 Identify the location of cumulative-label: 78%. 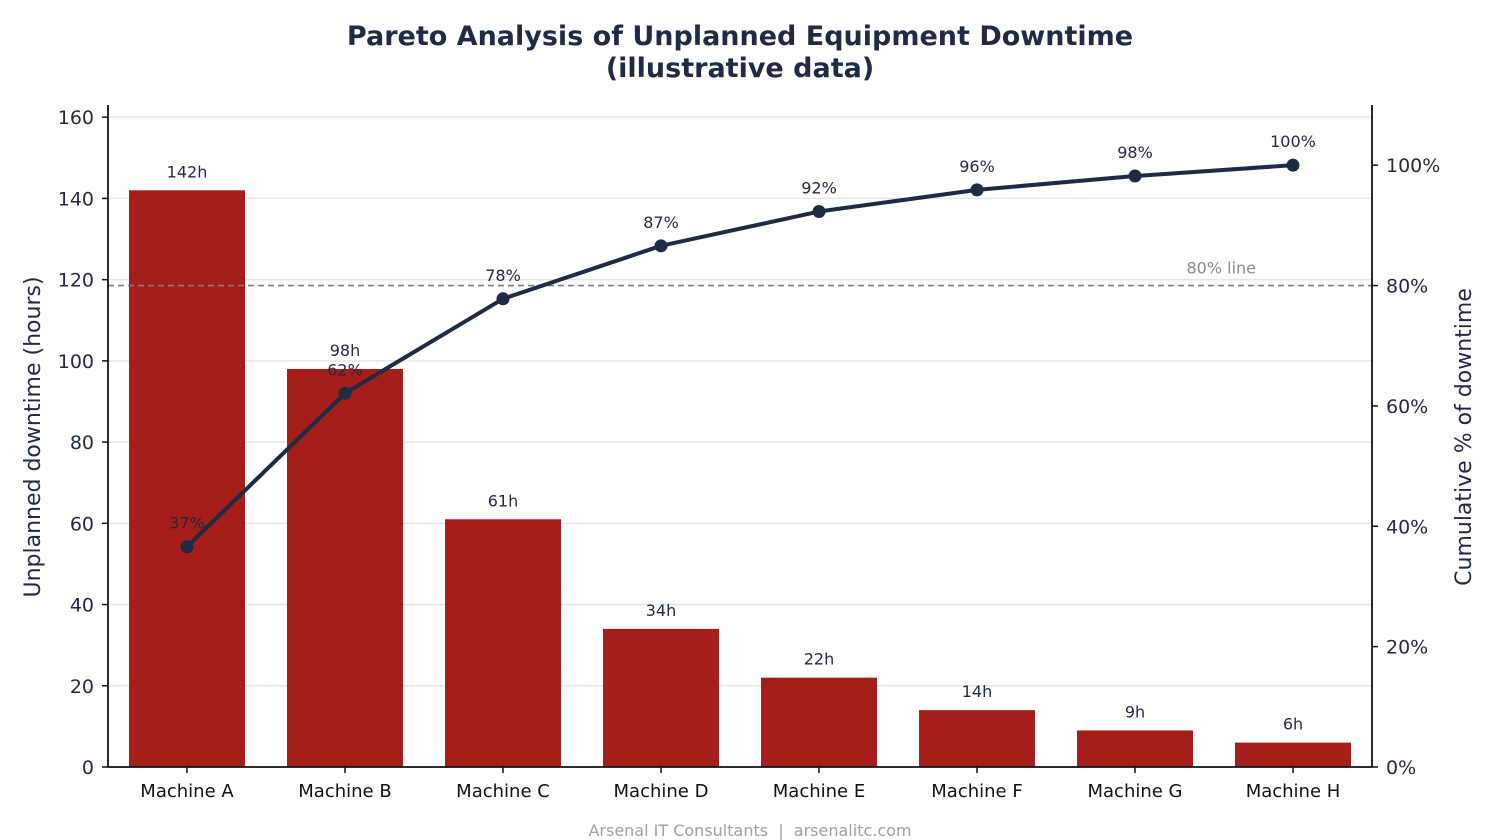
(503, 275).